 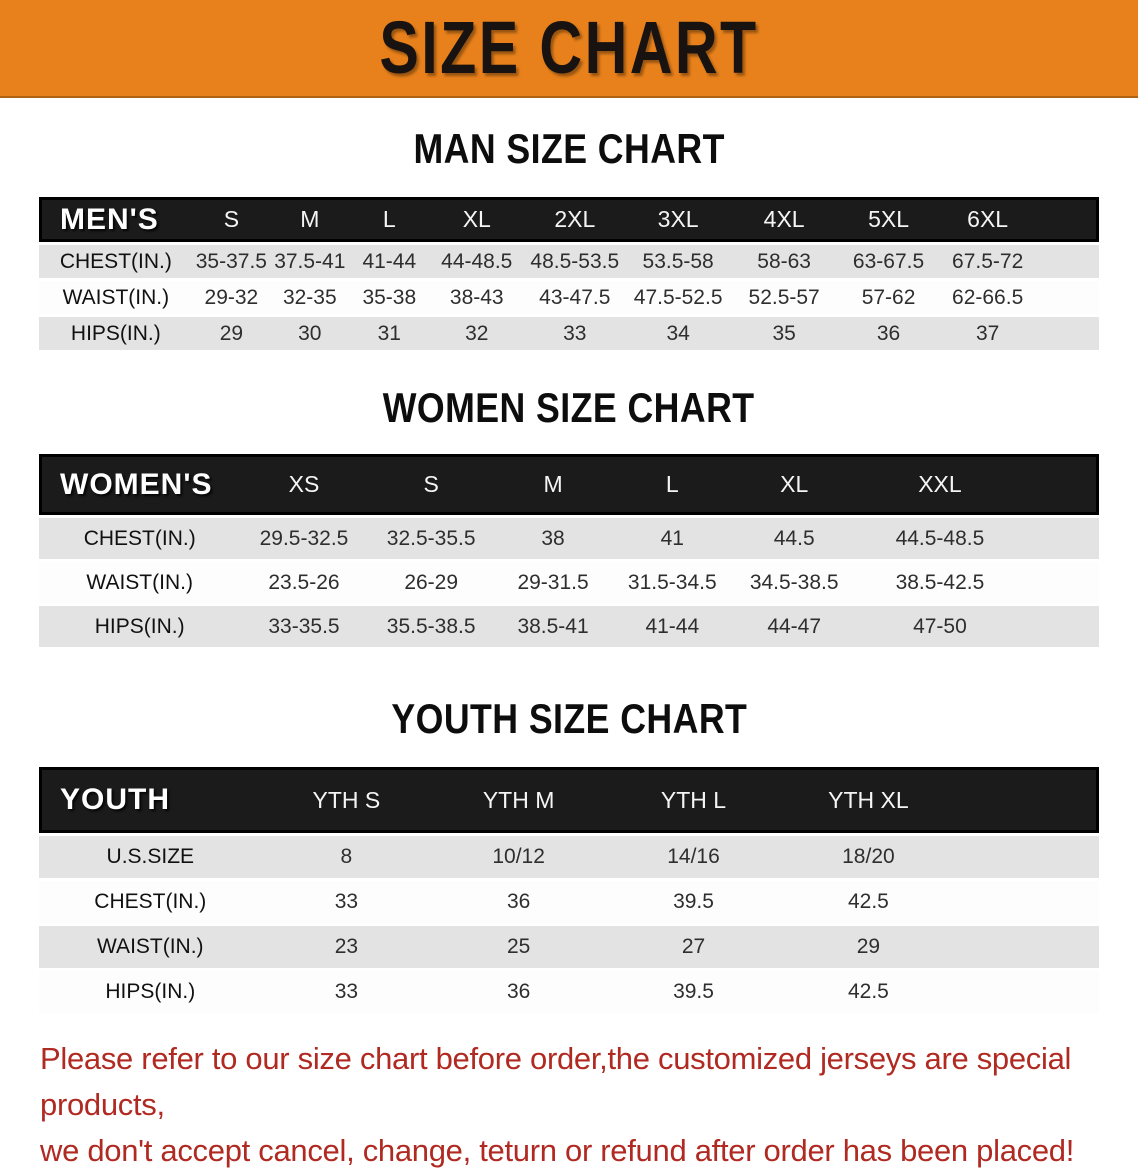 What do you see at coordinates (678, 297) in the screenshot?
I see `cell: 47.5-52.5` at bounding box center [678, 297].